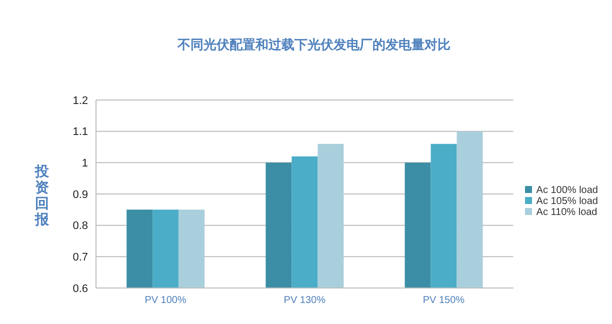 This screenshot has width=612, height=324. What do you see at coordinates (567, 190) in the screenshot?
I see `legend-label: Ac 100% load` at bounding box center [567, 190].